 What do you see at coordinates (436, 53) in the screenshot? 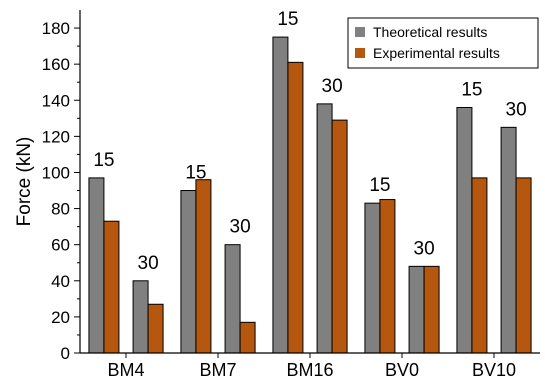
I see `legend-label-experimental: Experimental results` at bounding box center [436, 53].